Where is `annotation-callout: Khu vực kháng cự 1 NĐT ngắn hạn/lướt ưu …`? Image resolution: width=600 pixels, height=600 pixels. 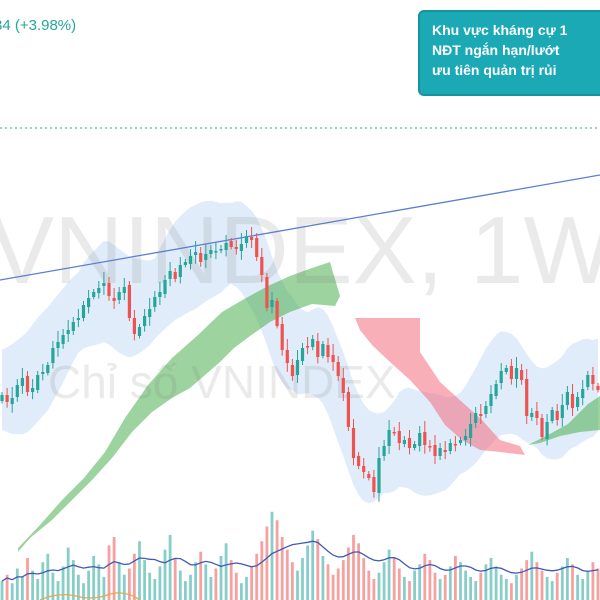
annotation-callout: Khu vực kháng cự 1 NĐT ngắn hạn/lướt ưu … is located at coordinates (509, 53).